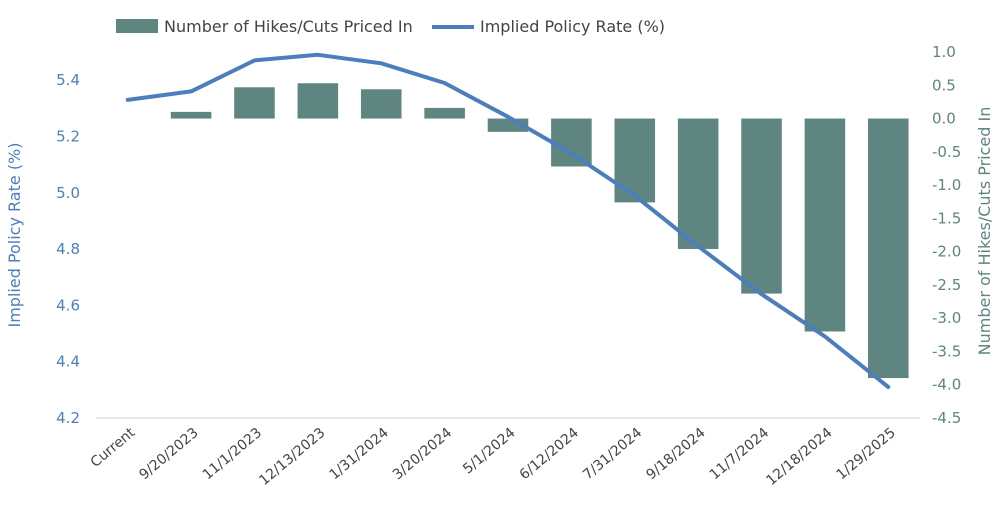 This screenshot has width=1006, height=508. What do you see at coordinates (549, 454) in the screenshot?
I see `x-tick-label: 6/12/2024` at bounding box center [549, 454].